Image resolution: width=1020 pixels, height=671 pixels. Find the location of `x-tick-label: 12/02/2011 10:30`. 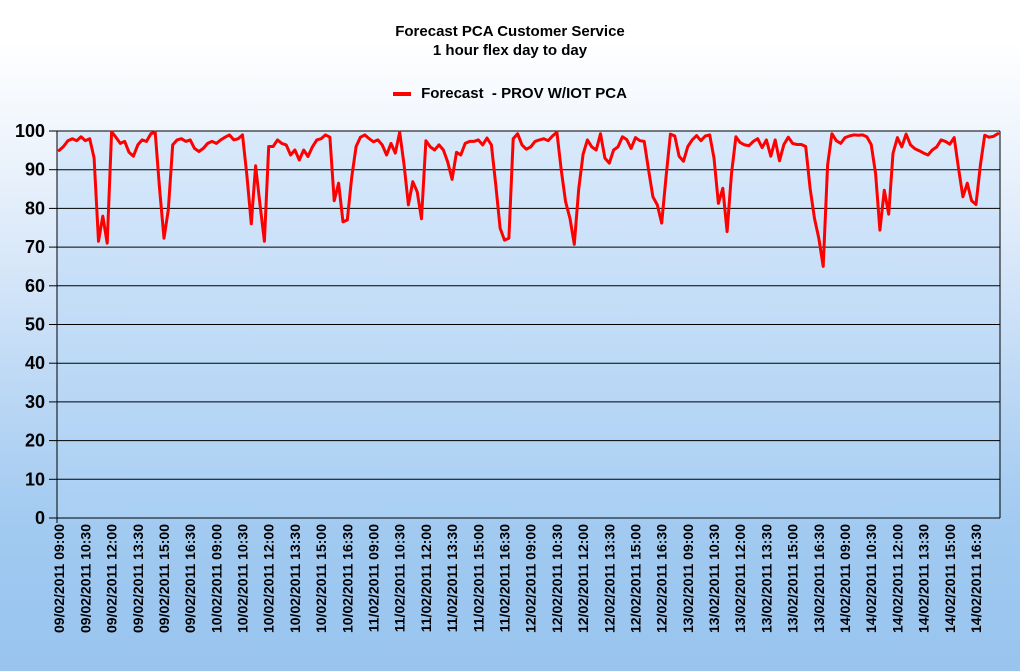

x-tick-label: 12/02/2011 10:30 is located at coordinates (557, 578).